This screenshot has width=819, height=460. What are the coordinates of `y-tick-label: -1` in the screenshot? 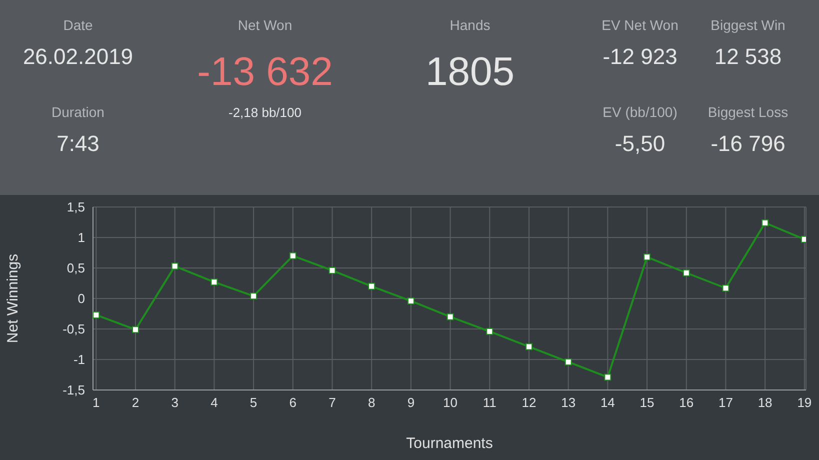 It's located at (79, 360).